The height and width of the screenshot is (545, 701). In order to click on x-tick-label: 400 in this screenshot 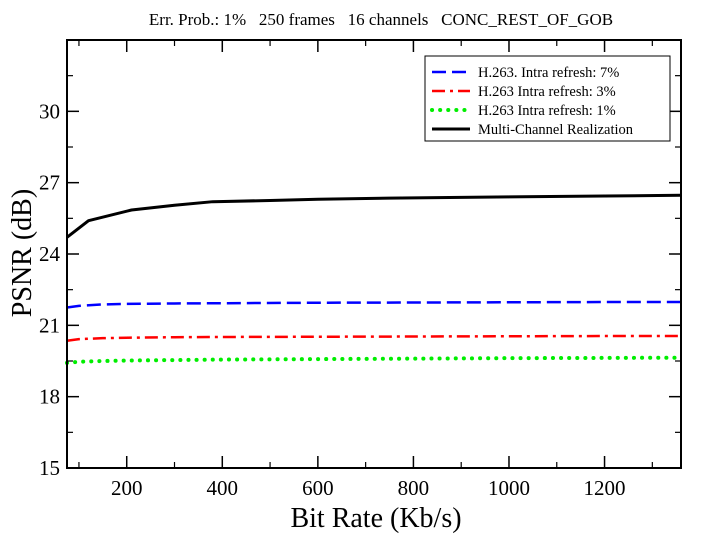, I will do `click(223, 488)`.